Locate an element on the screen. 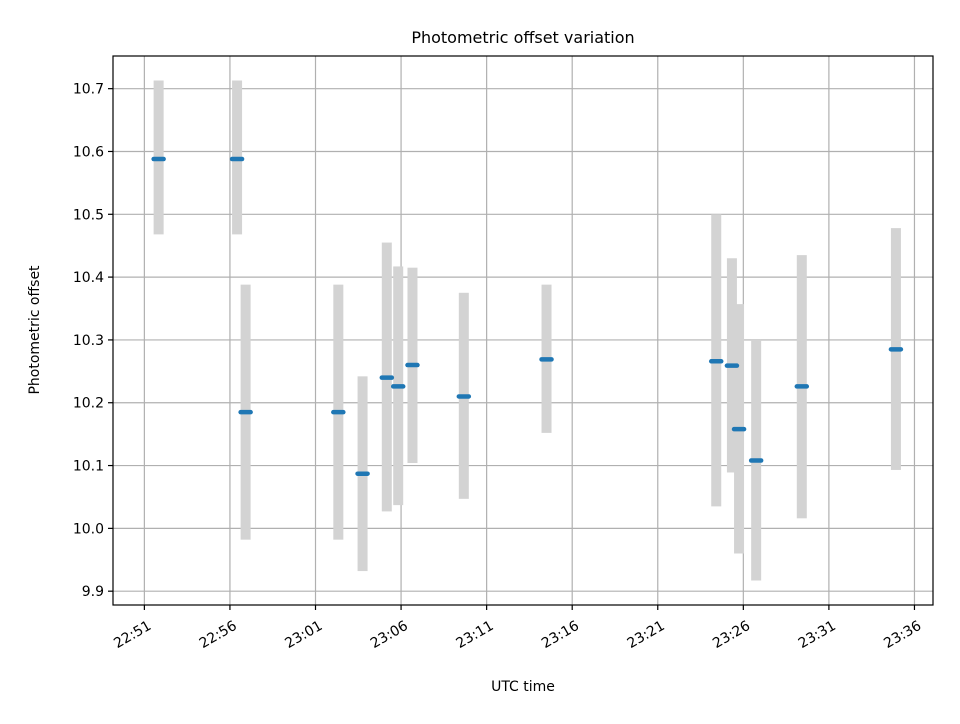 Image resolution: width=960 pixels, height=724 pixels. y-tick-label: 10.2 is located at coordinates (88, 404).